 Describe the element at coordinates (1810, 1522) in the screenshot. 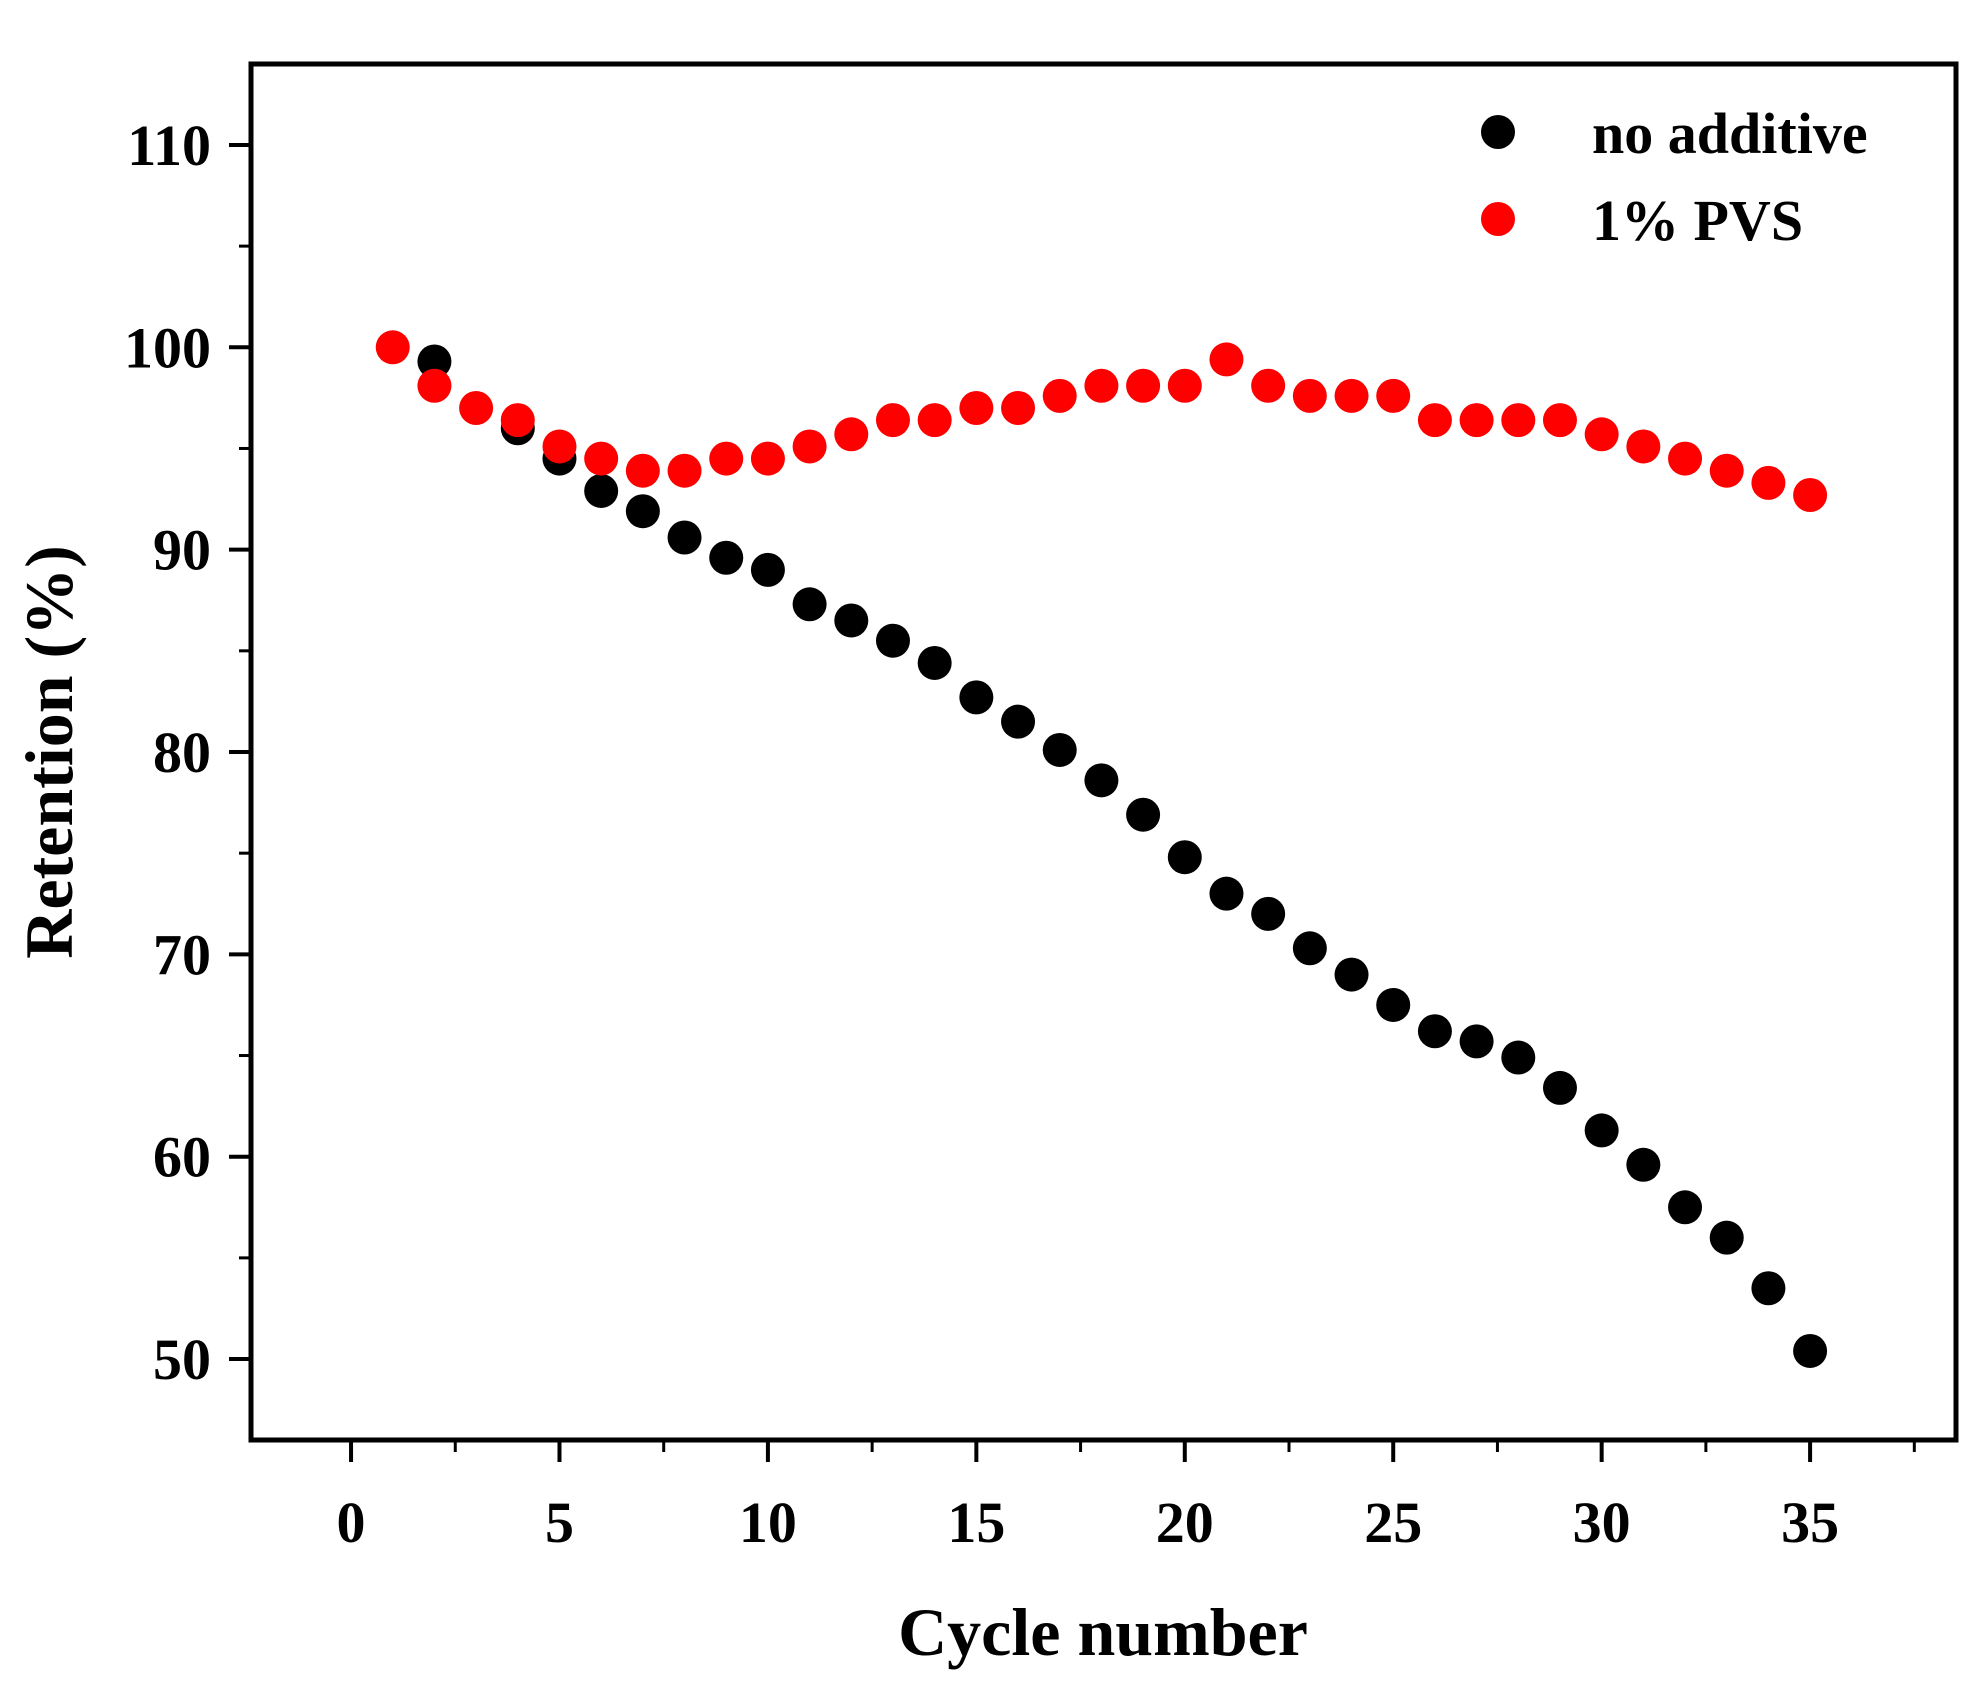

I see `x-tick-label-35: 35` at that location.